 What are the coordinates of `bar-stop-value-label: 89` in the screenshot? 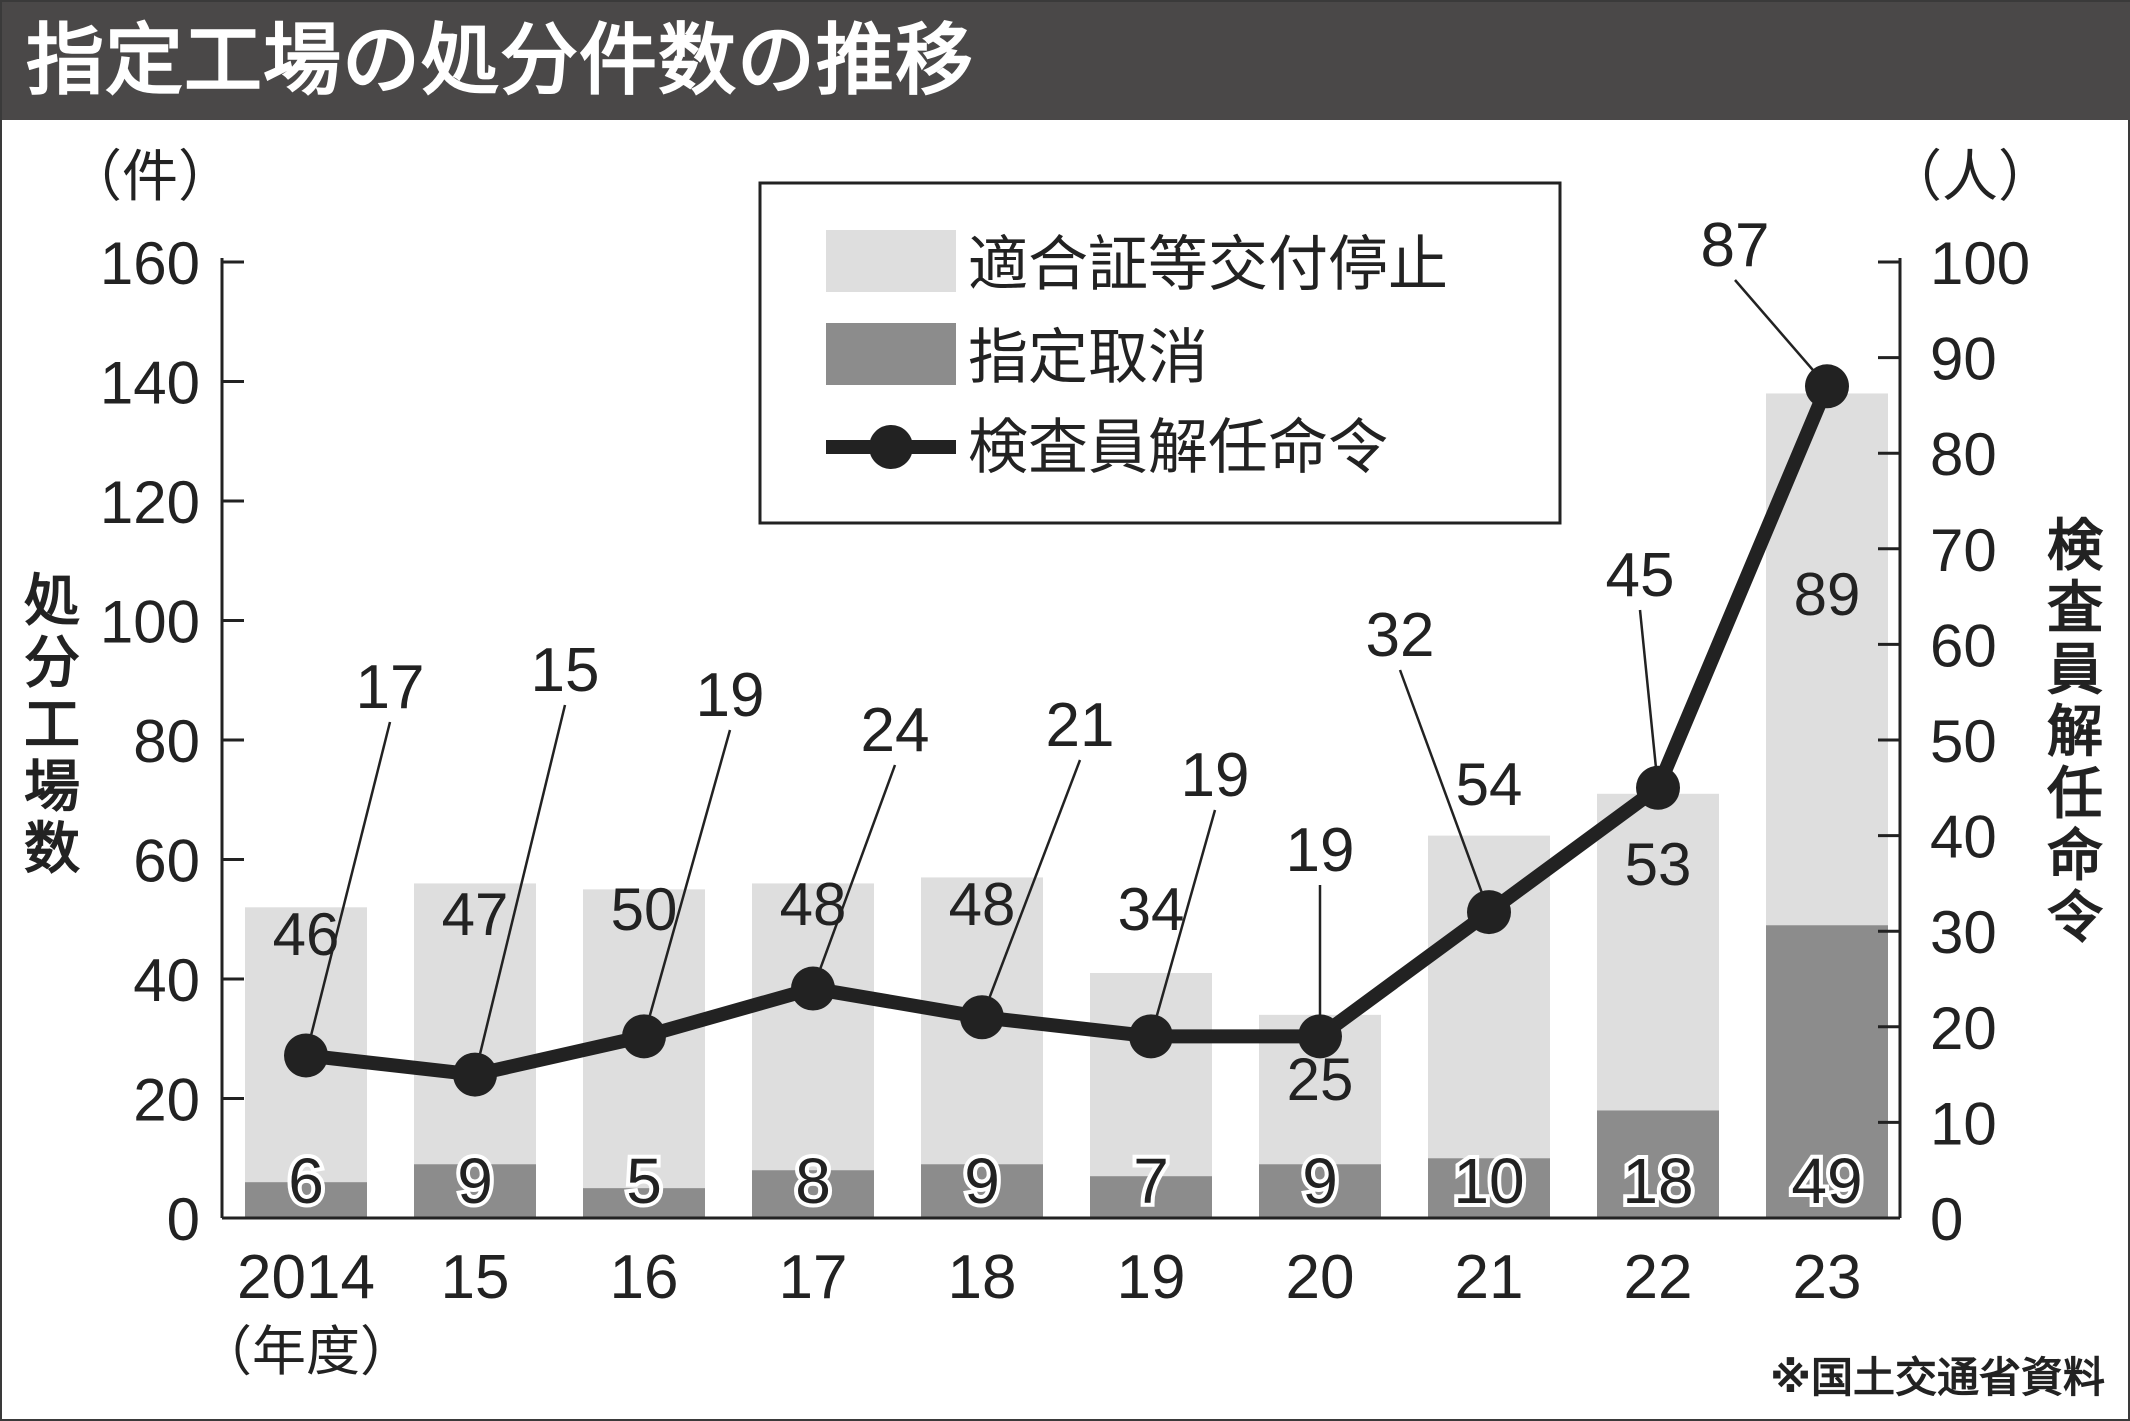 It's located at (1827, 594).